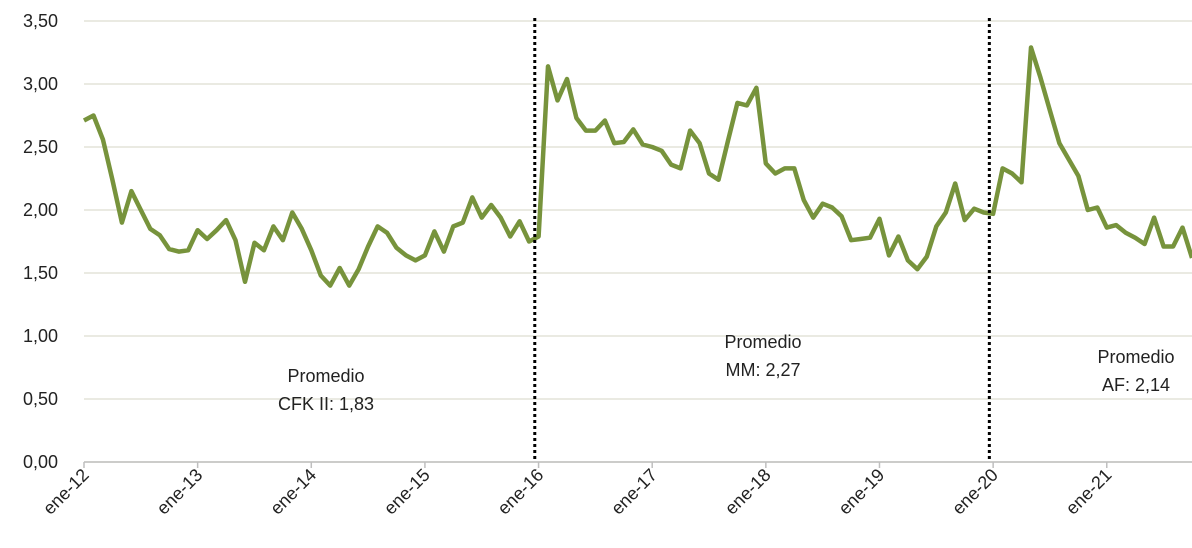 The width and height of the screenshot is (1192, 548). Describe the element at coordinates (40, 273) in the screenshot. I see `y-tick-label: 1,50` at that location.